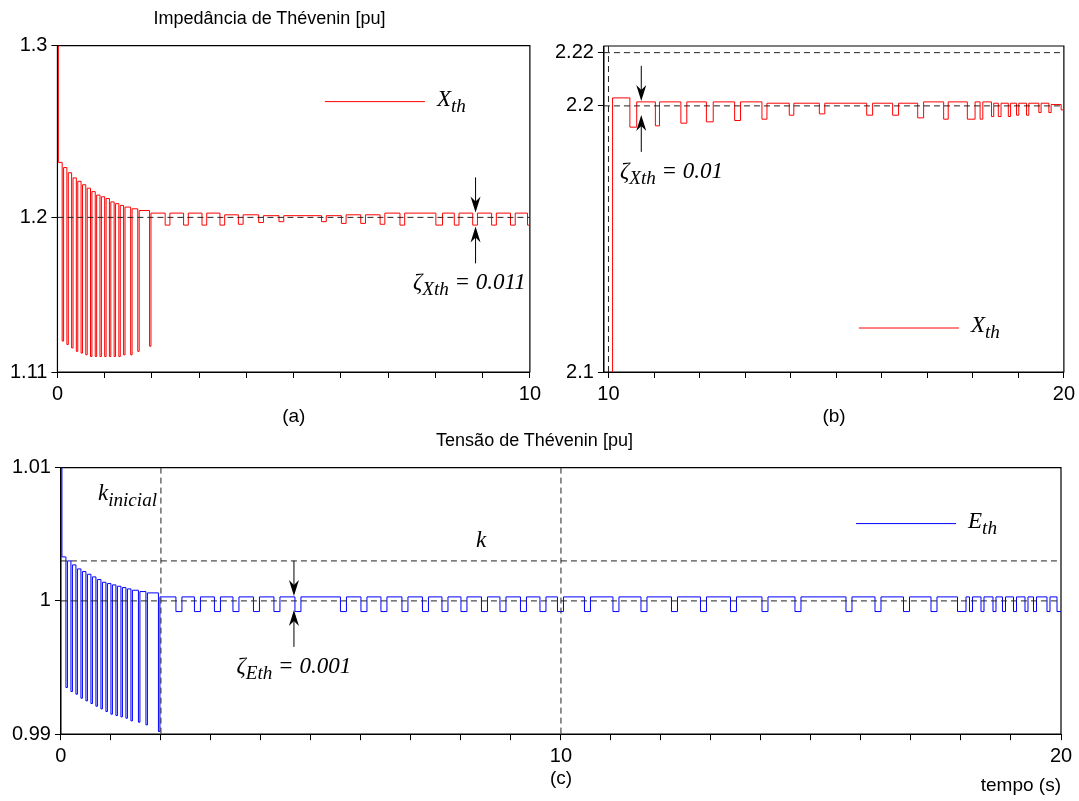  Describe the element at coordinates (580, 104) in the screenshot. I see `y-tick-label: 2.2` at that location.